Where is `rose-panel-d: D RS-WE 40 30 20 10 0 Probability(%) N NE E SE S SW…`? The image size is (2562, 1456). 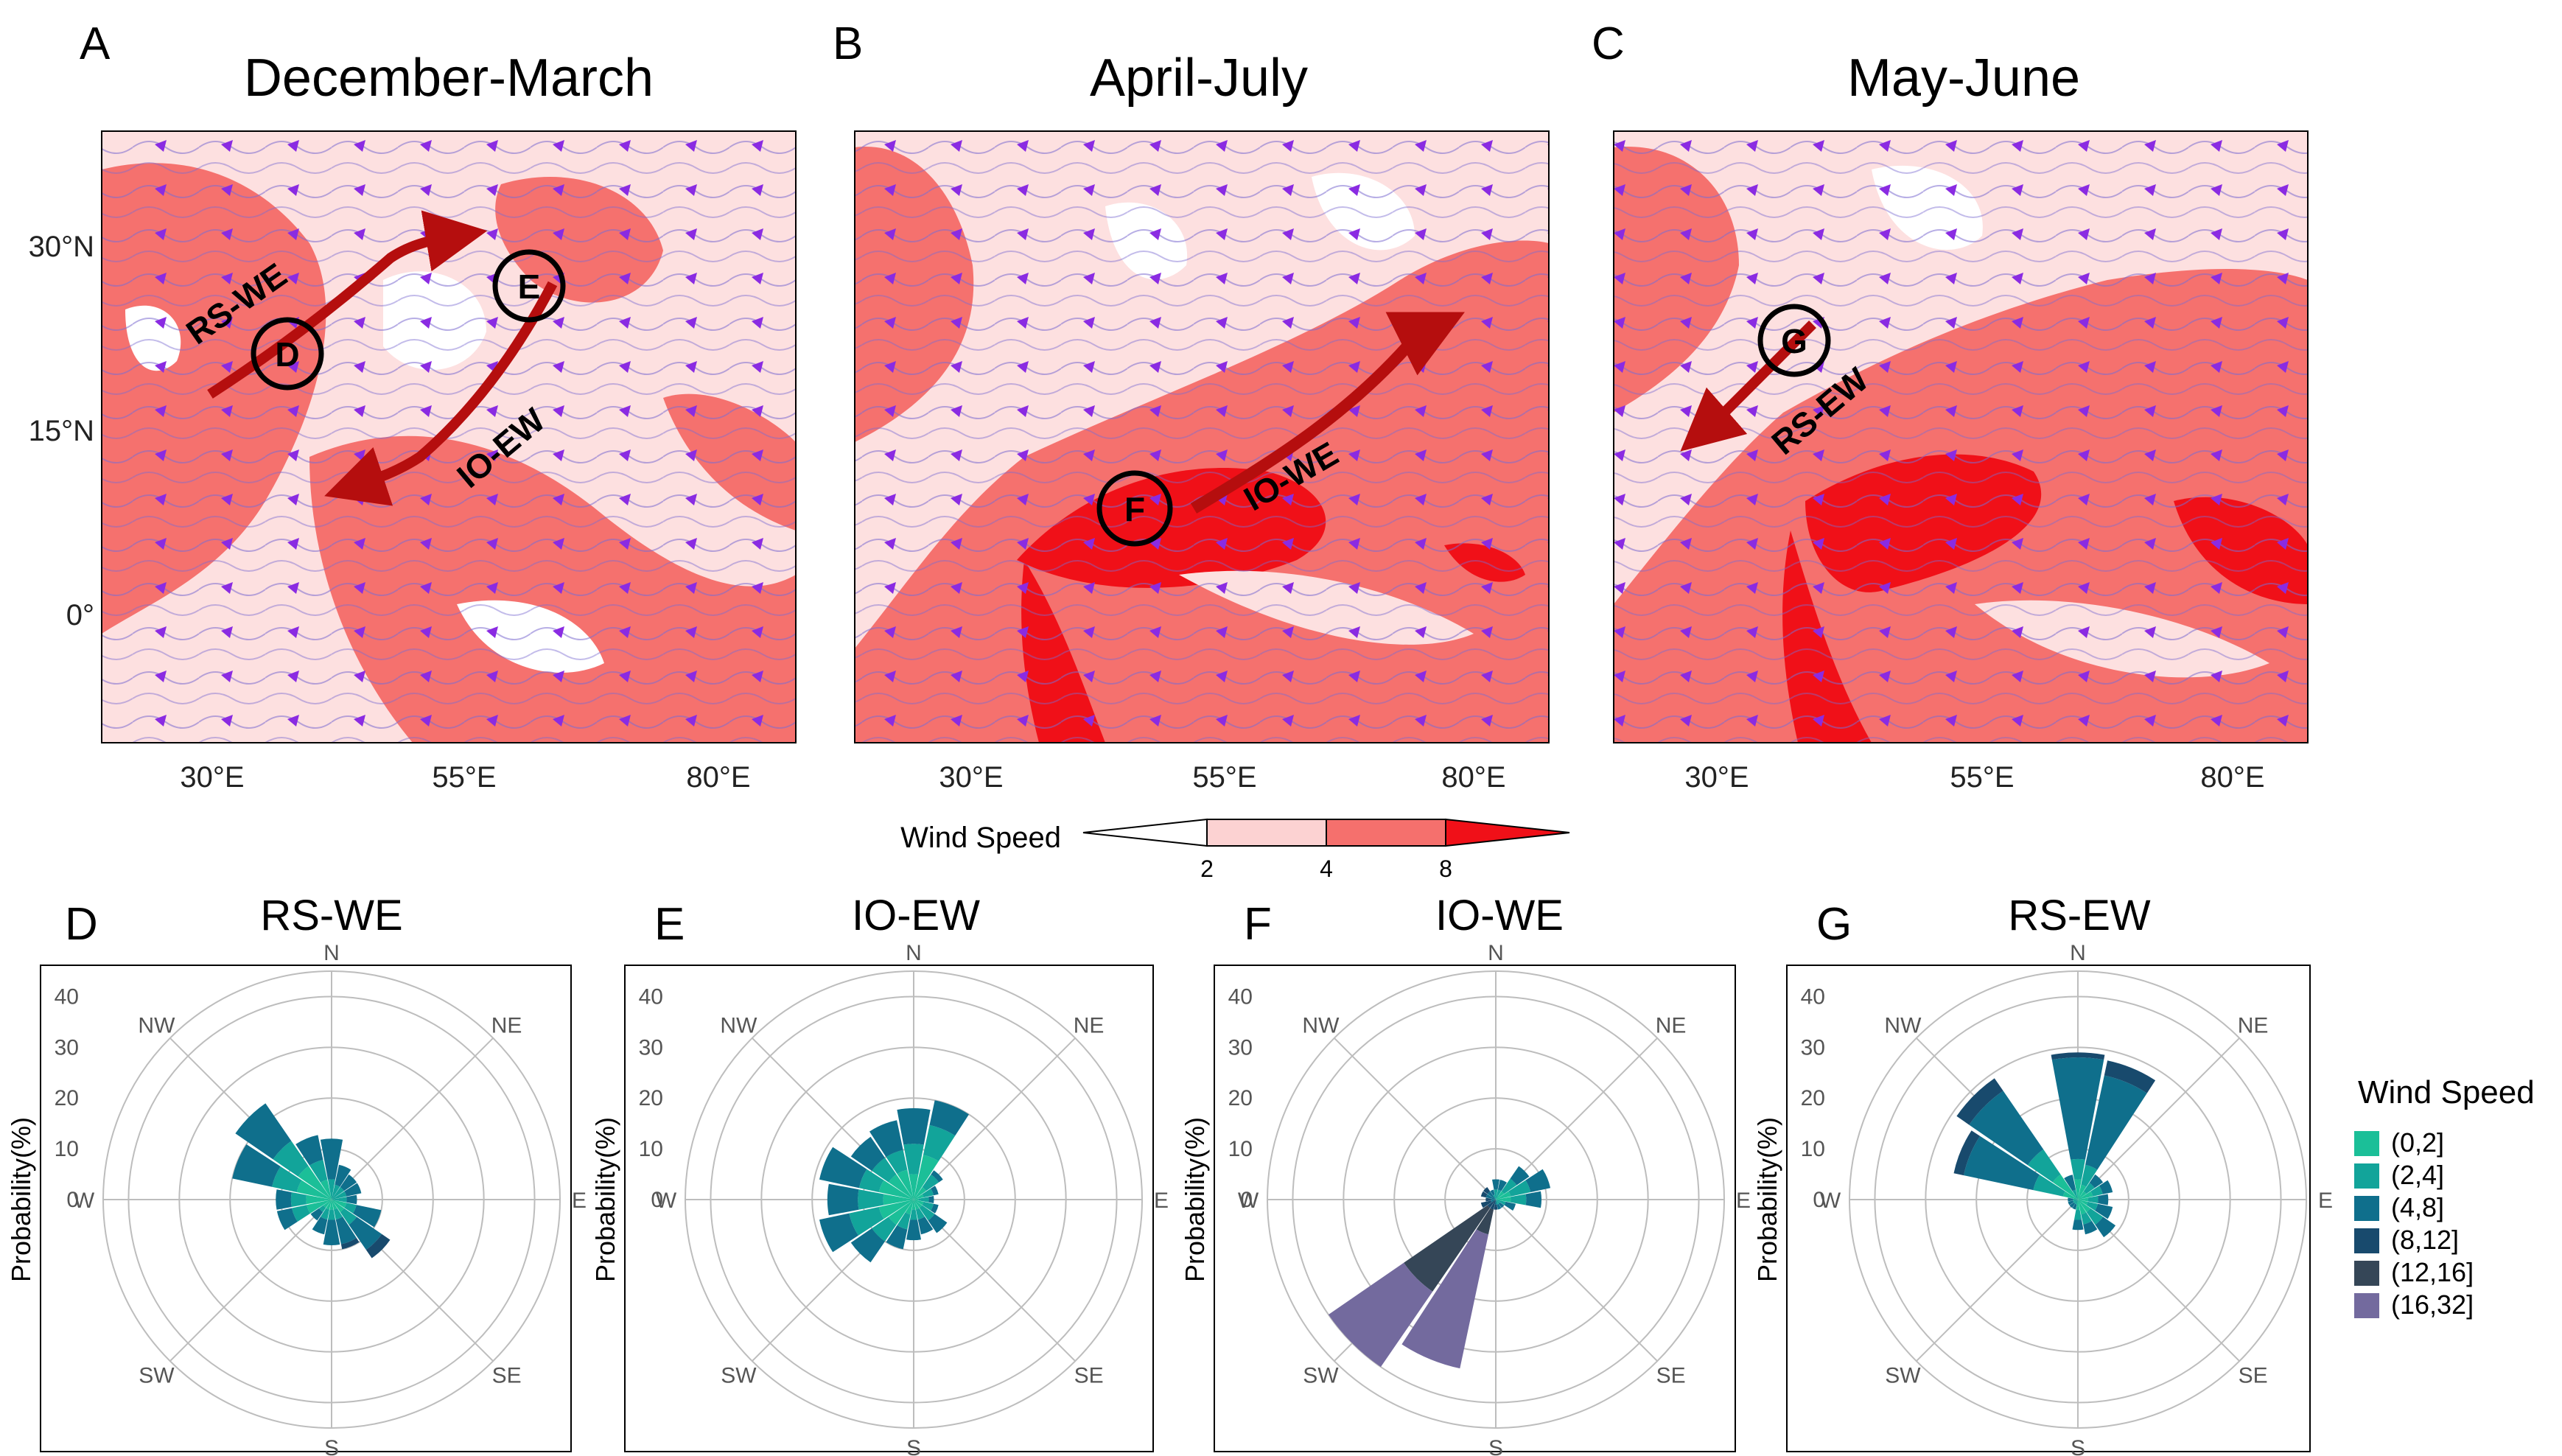 rose-panel-d: D RS-WE 40 30 20 10 0 Probability(%) N NE E SE S SW… is located at coordinates (296, 1174).